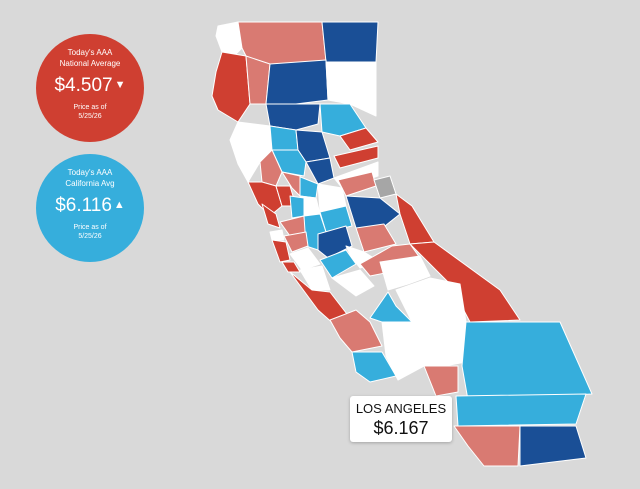 The image size is (640, 489). What do you see at coordinates (320, 171) in the screenshot?
I see `county-yuba` at bounding box center [320, 171].